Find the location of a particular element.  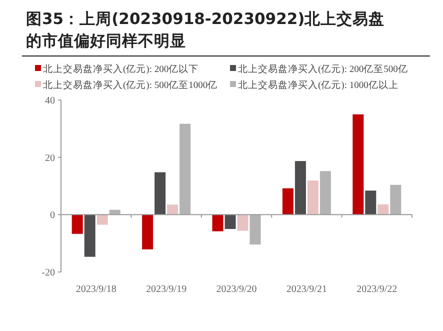

x-tick-label: 2023/9/18 is located at coordinates (96, 289).